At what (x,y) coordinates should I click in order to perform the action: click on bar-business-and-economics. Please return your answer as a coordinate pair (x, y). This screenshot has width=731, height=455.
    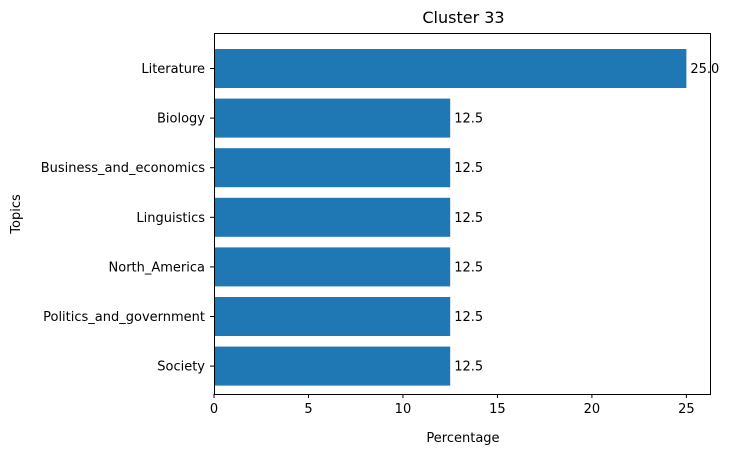
    Looking at the image, I should click on (332, 168).